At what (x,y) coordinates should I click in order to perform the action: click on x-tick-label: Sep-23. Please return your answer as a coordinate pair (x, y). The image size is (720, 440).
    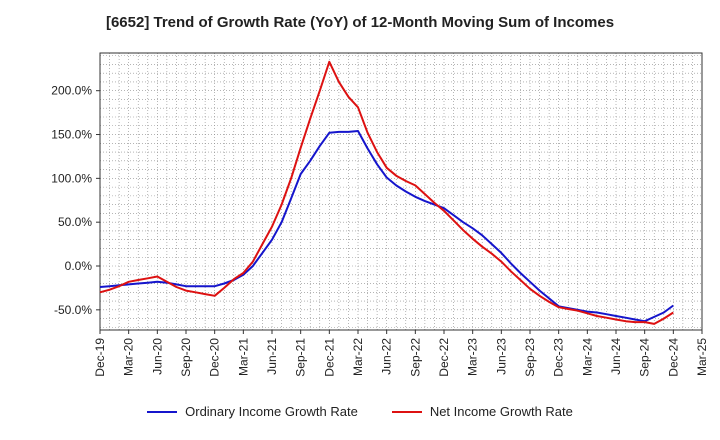
    Looking at the image, I should click on (530, 357).